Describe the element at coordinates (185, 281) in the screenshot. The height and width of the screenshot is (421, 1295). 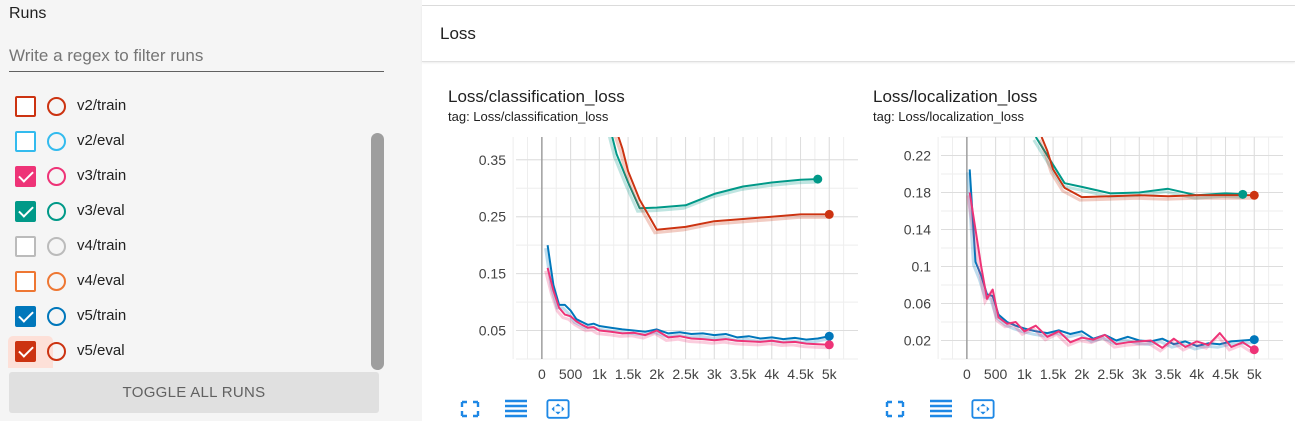
I see `run-row: v4/eval` at that location.